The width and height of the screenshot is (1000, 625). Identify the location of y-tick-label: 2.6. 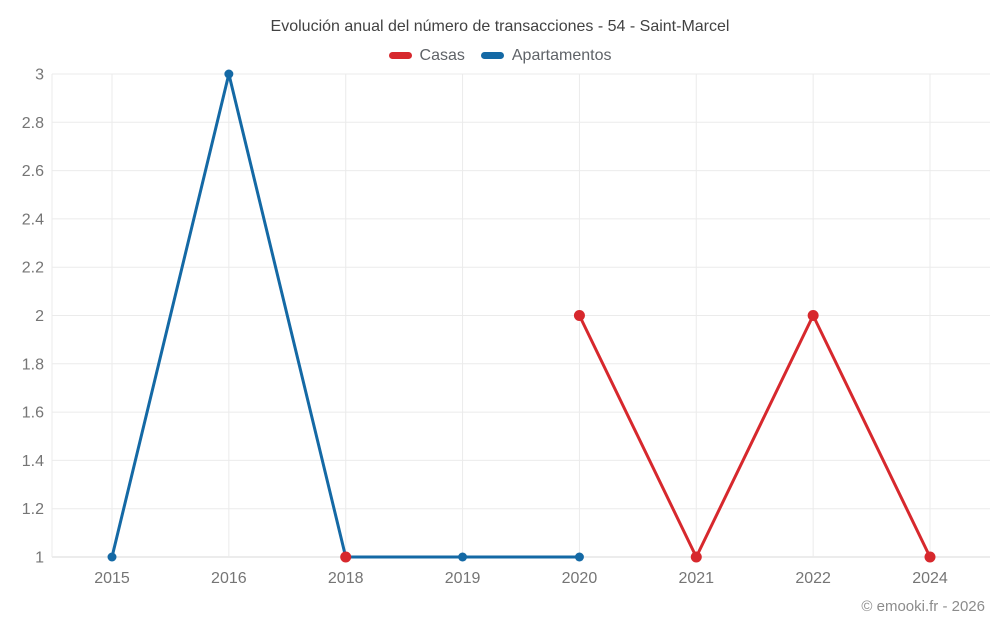
(33, 171).